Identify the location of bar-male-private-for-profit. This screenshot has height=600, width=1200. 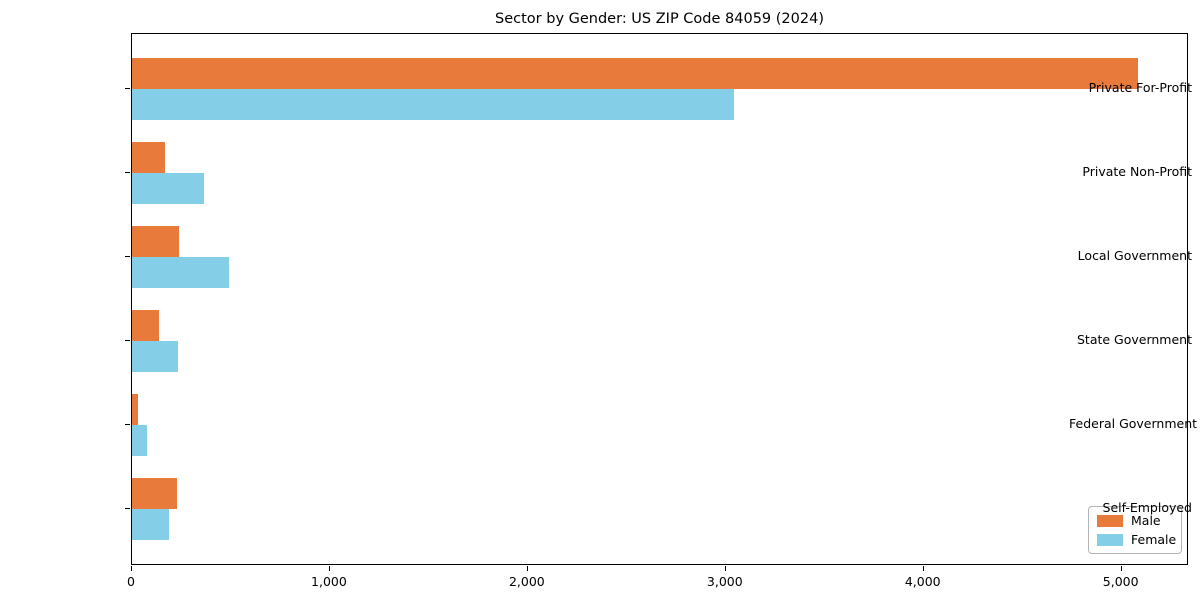
(635, 73).